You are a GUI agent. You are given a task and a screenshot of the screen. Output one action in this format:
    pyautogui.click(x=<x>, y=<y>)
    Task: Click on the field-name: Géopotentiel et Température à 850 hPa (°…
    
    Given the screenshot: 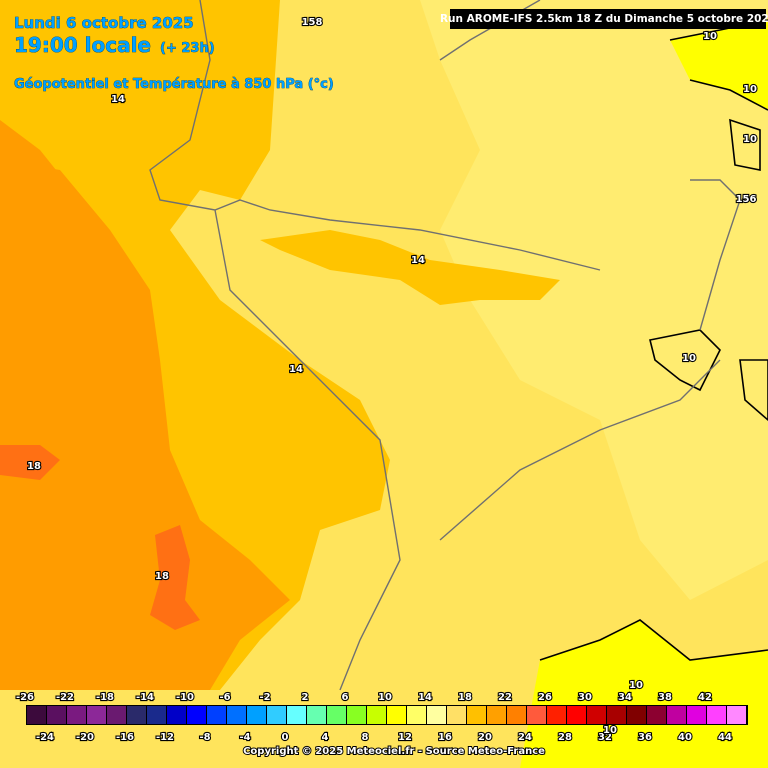 What is the action you would take?
    pyautogui.click(x=174, y=84)
    